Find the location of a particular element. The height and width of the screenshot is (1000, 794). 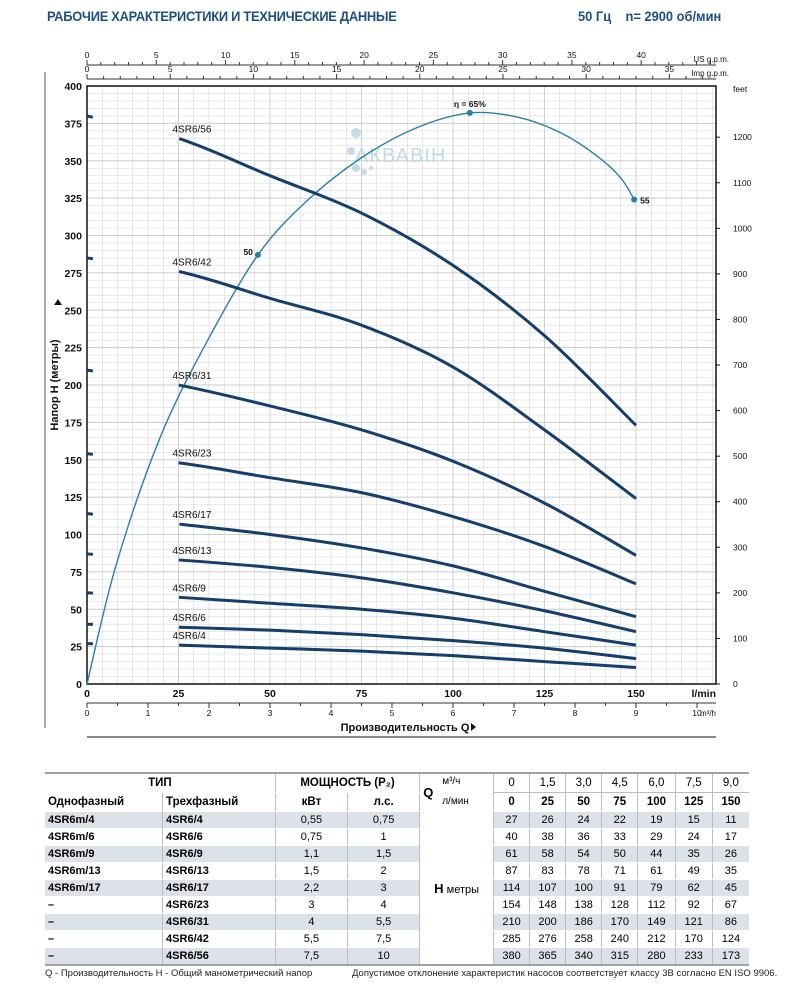

curve-label: 4SR6/23 is located at coordinates (192, 454).